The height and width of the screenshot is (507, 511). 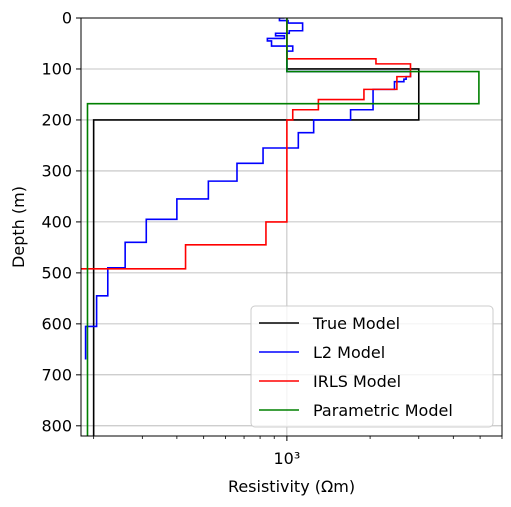 What do you see at coordinates (56, 272) in the screenshot?
I see `y-tick-label: 500` at bounding box center [56, 272].